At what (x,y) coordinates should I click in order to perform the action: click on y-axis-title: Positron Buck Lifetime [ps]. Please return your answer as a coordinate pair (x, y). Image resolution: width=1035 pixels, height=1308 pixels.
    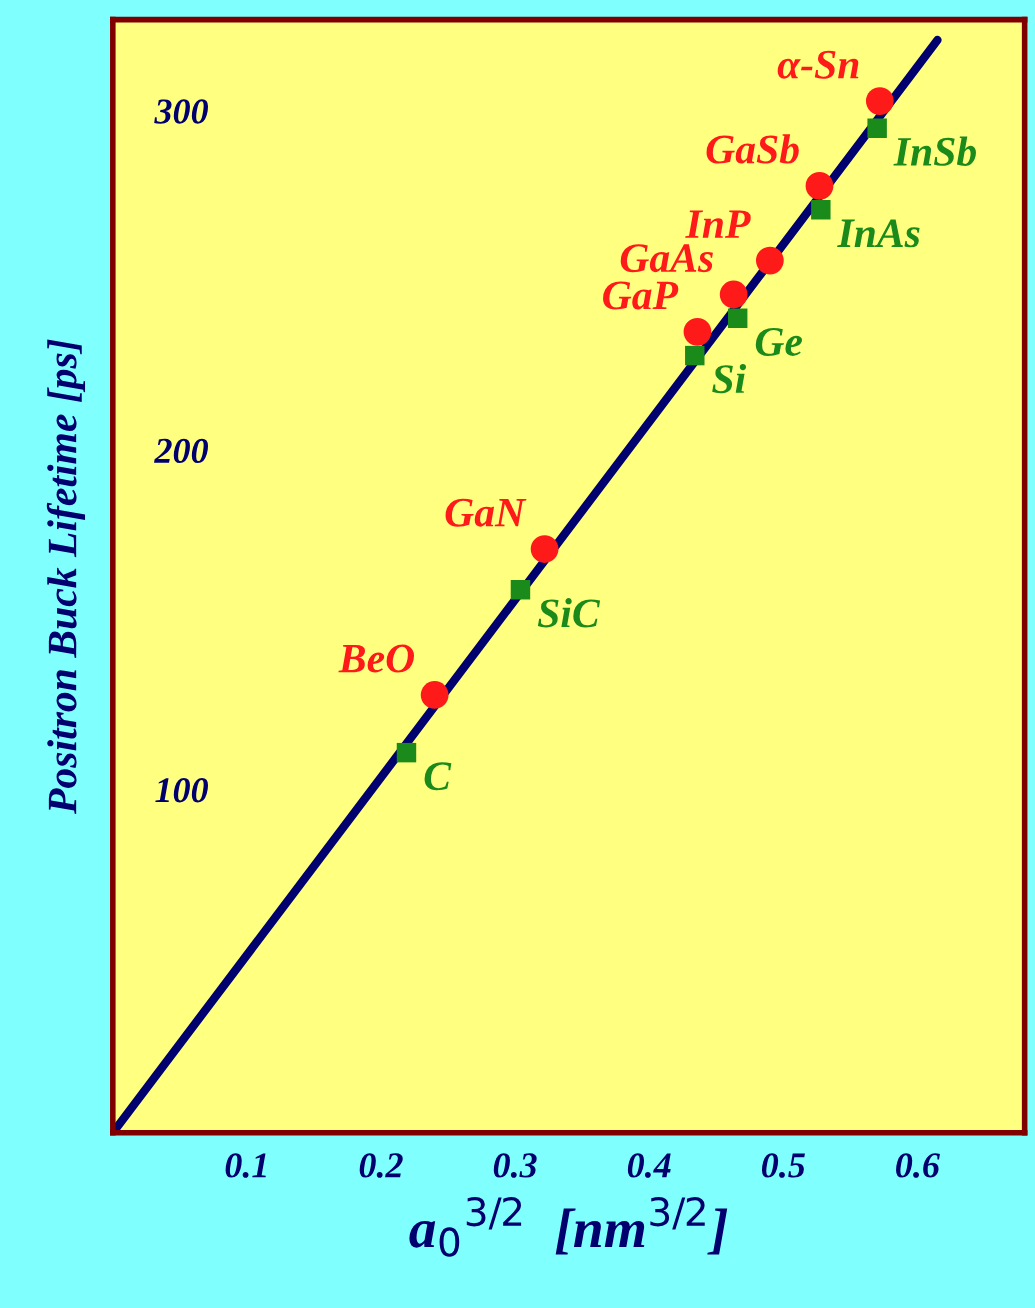
    Looking at the image, I should click on (66, 577).